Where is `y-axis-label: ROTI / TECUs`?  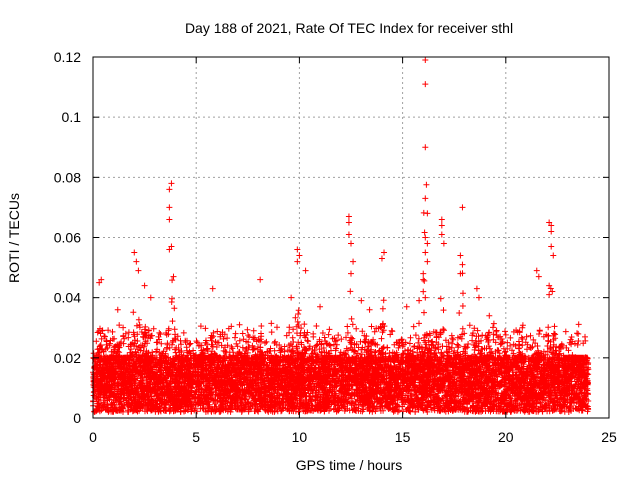 y-axis-label: ROTI / TECUs is located at coordinates (14, 238).